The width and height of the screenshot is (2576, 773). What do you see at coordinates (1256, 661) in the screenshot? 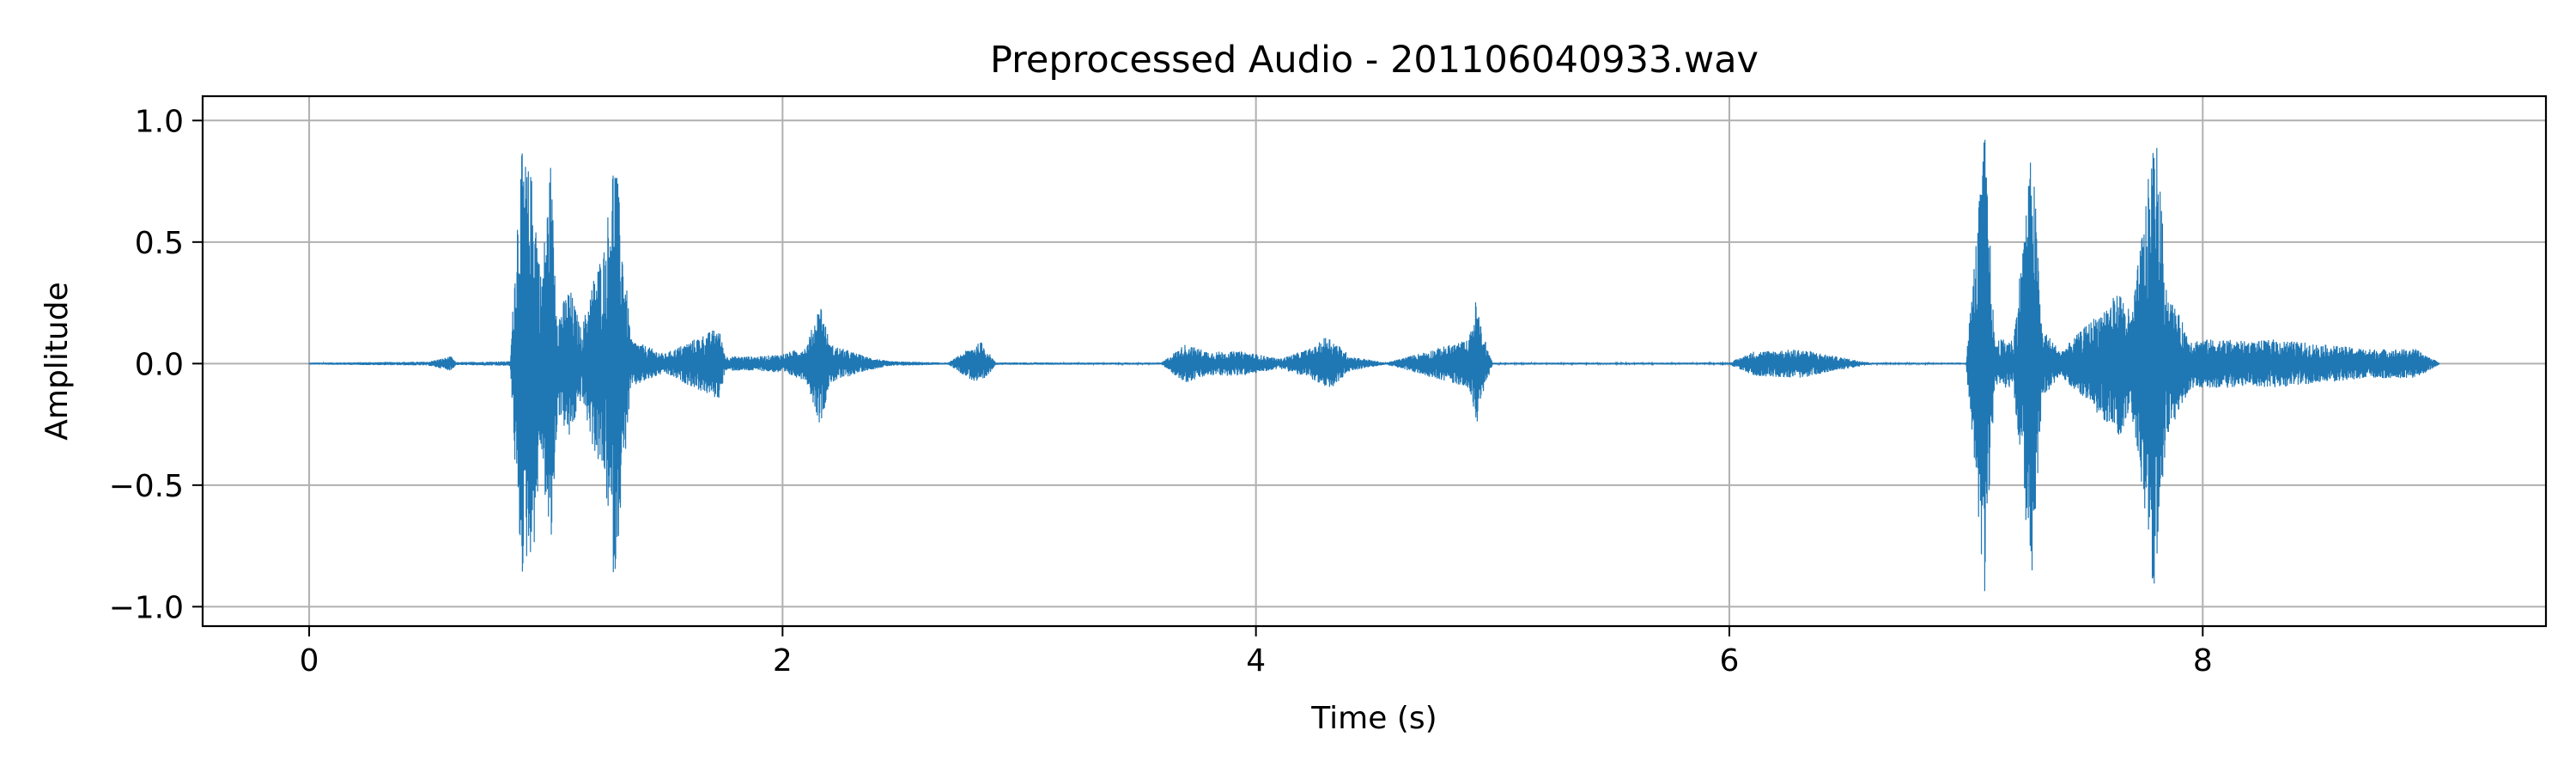
I see `x-tick-label: 4` at bounding box center [1256, 661].